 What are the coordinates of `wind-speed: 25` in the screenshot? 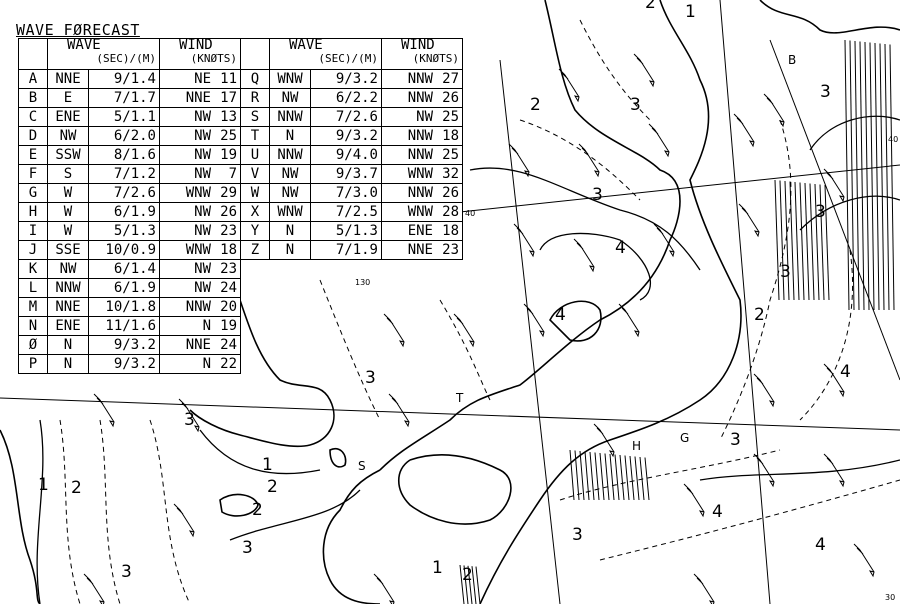 It's located at (228, 136).